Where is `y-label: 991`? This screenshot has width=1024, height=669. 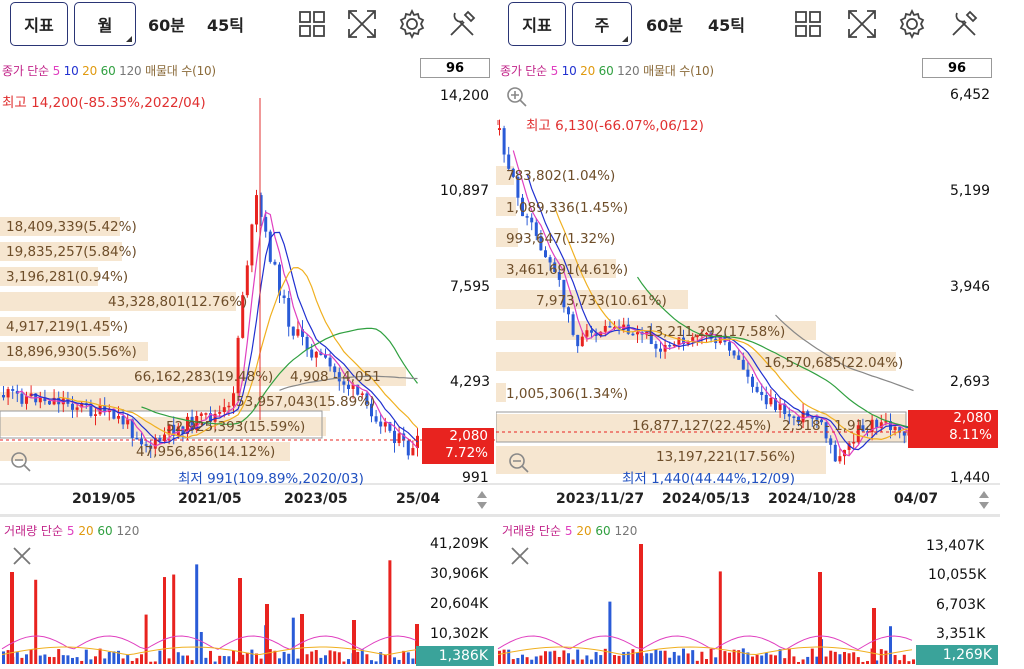
y-label: 991 is located at coordinates (475, 478).